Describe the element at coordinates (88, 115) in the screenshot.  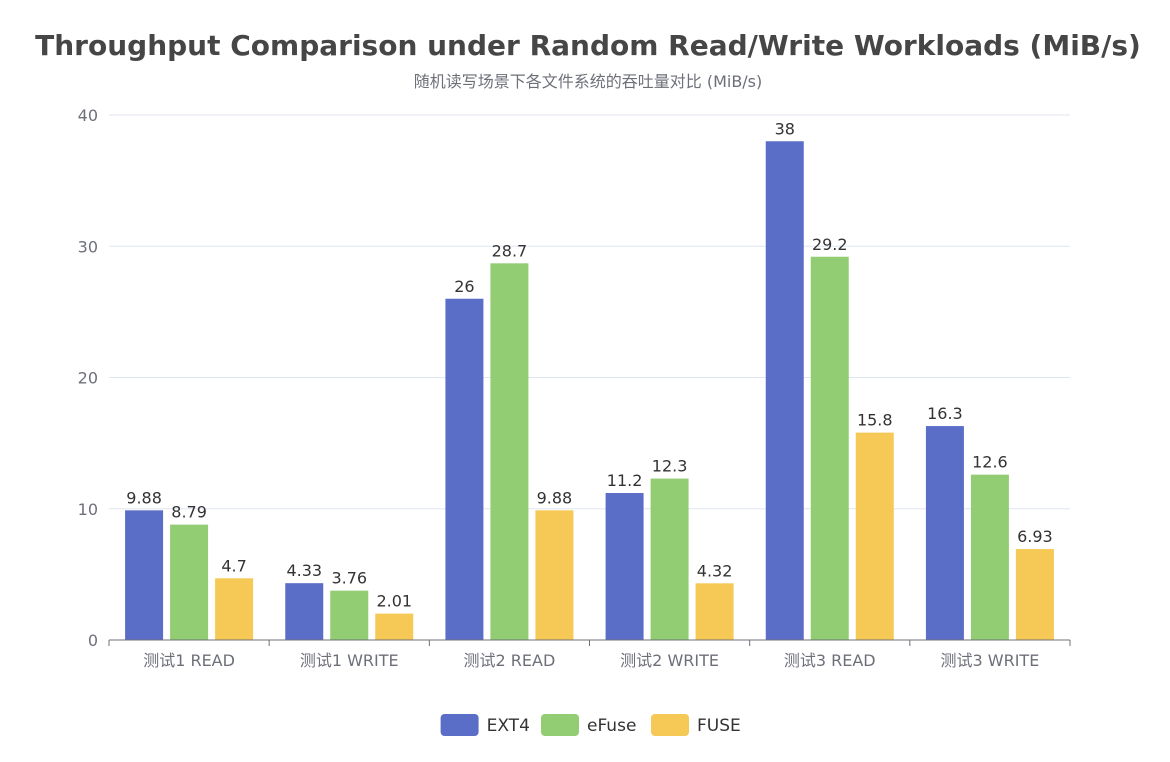
I see `y-tick-label: 40` at that location.